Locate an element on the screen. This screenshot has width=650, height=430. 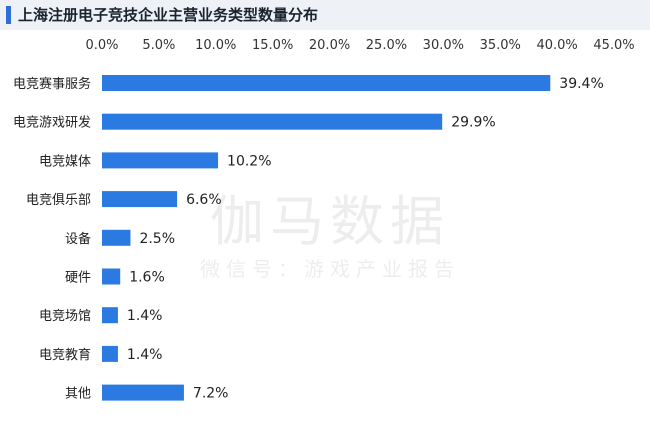
category-label: 硬件 is located at coordinates (78, 278).